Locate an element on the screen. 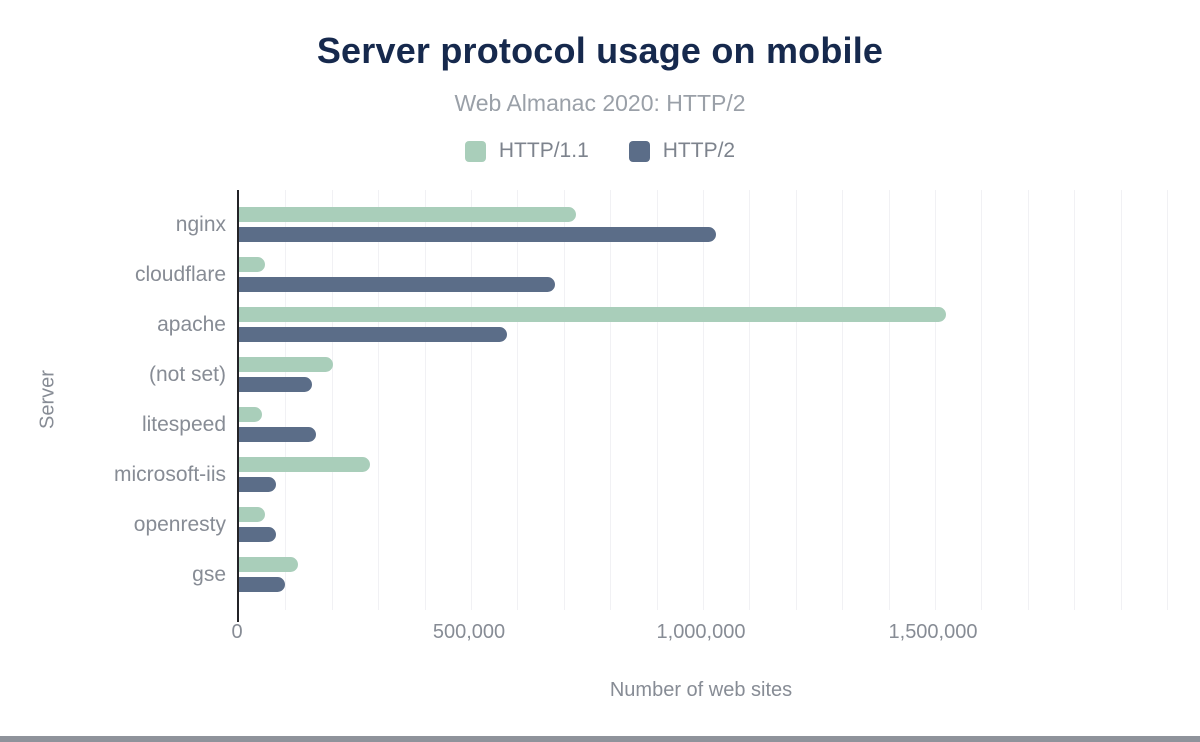 This screenshot has height=742, width=1200. bar-http2-microsoft-iis is located at coordinates (258, 484).